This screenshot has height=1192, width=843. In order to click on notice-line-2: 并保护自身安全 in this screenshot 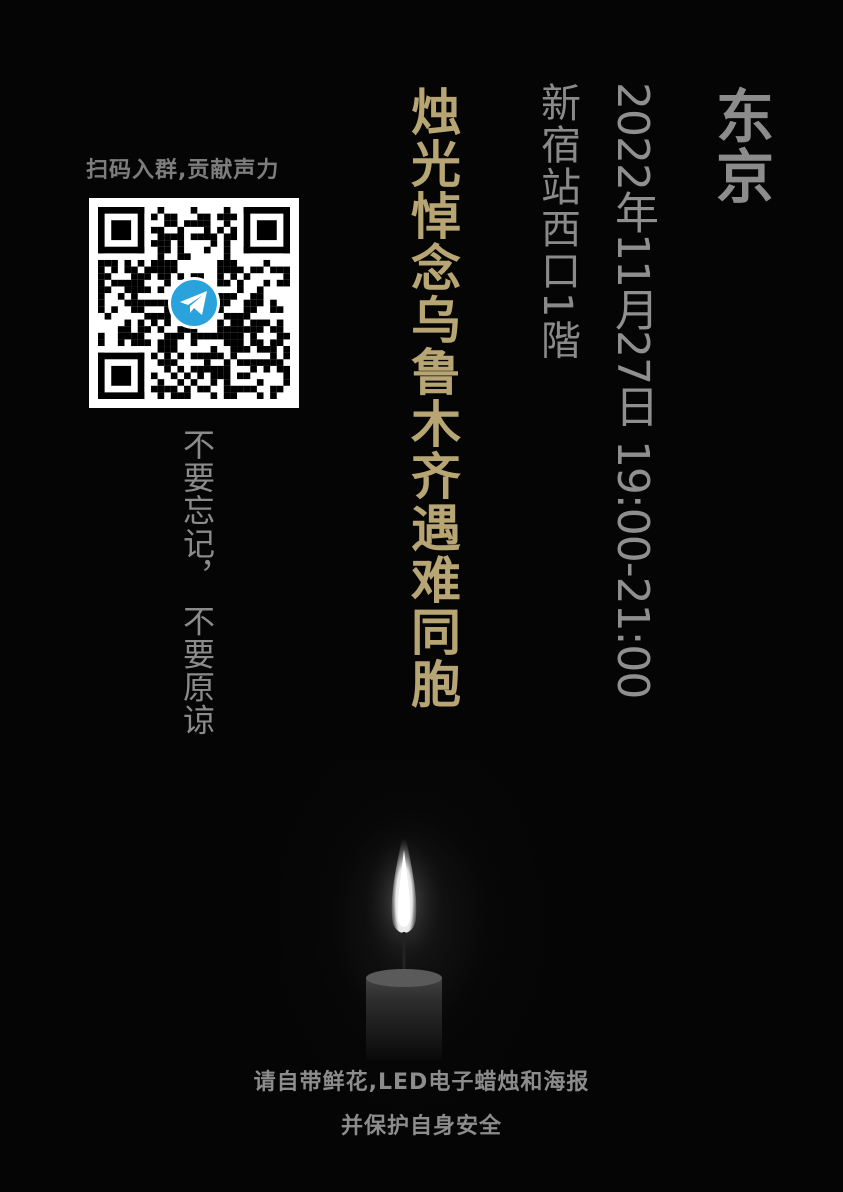, I will do `click(421, 1126)`.